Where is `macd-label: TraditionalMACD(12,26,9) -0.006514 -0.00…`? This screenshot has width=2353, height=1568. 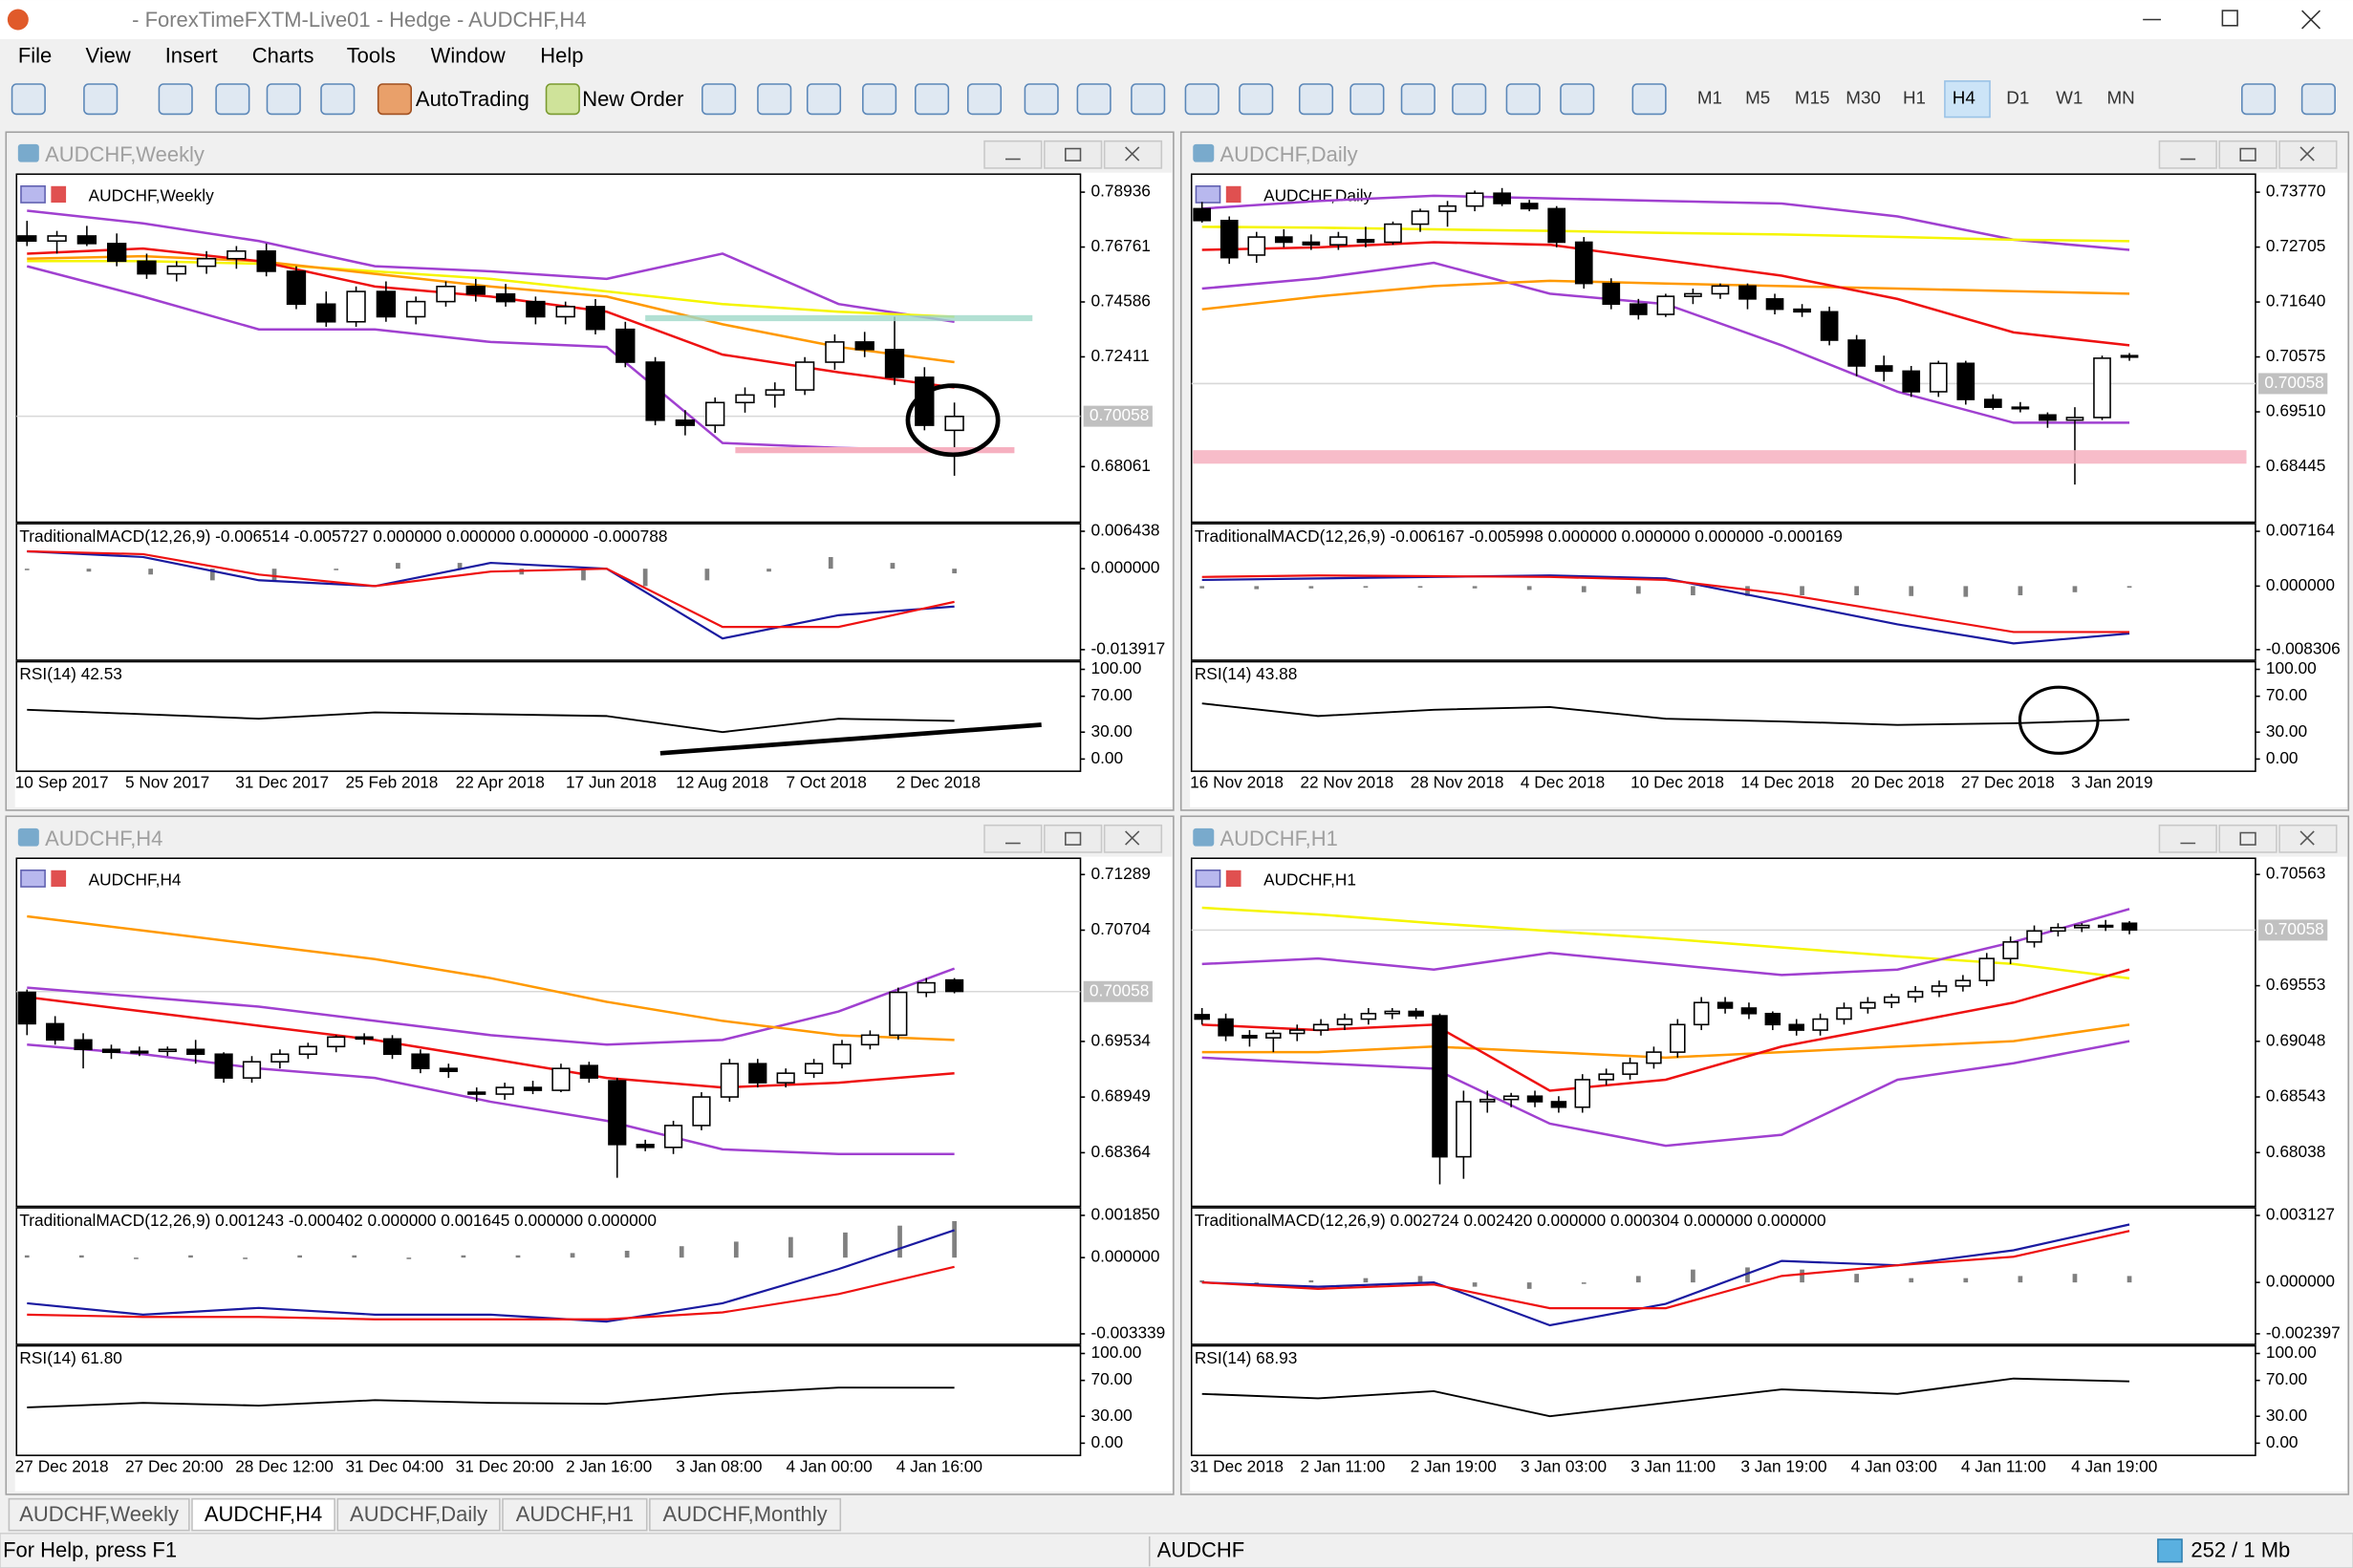 macd-label: TraditionalMACD(12,26,9) -0.006514 -0.00… is located at coordinates (343, 536).